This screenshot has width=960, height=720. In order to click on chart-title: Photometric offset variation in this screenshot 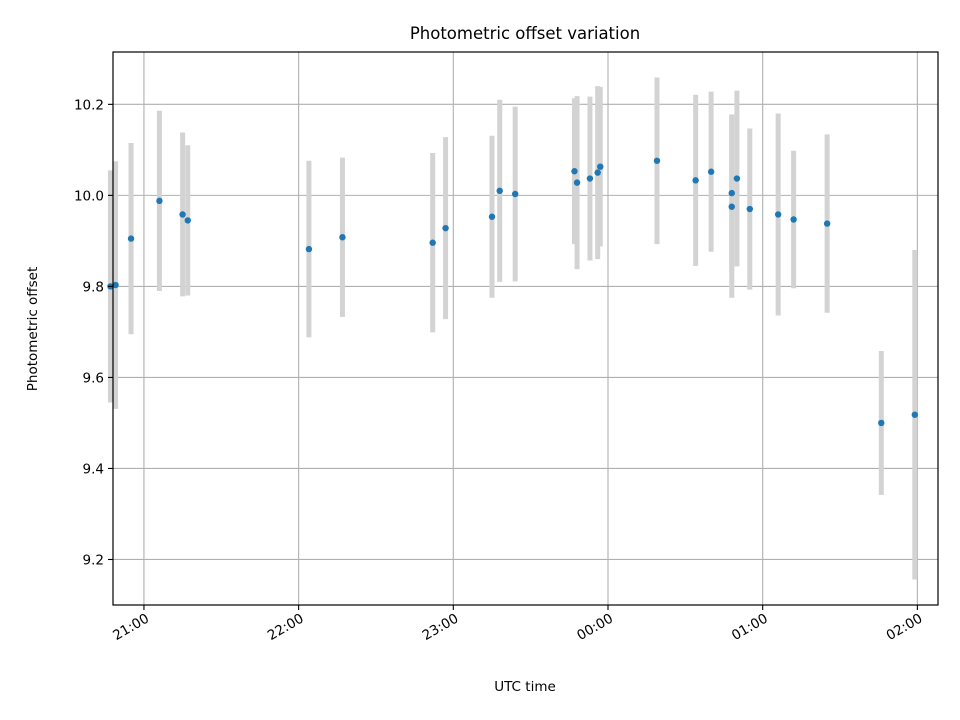, I will do `click(525, 33)`.